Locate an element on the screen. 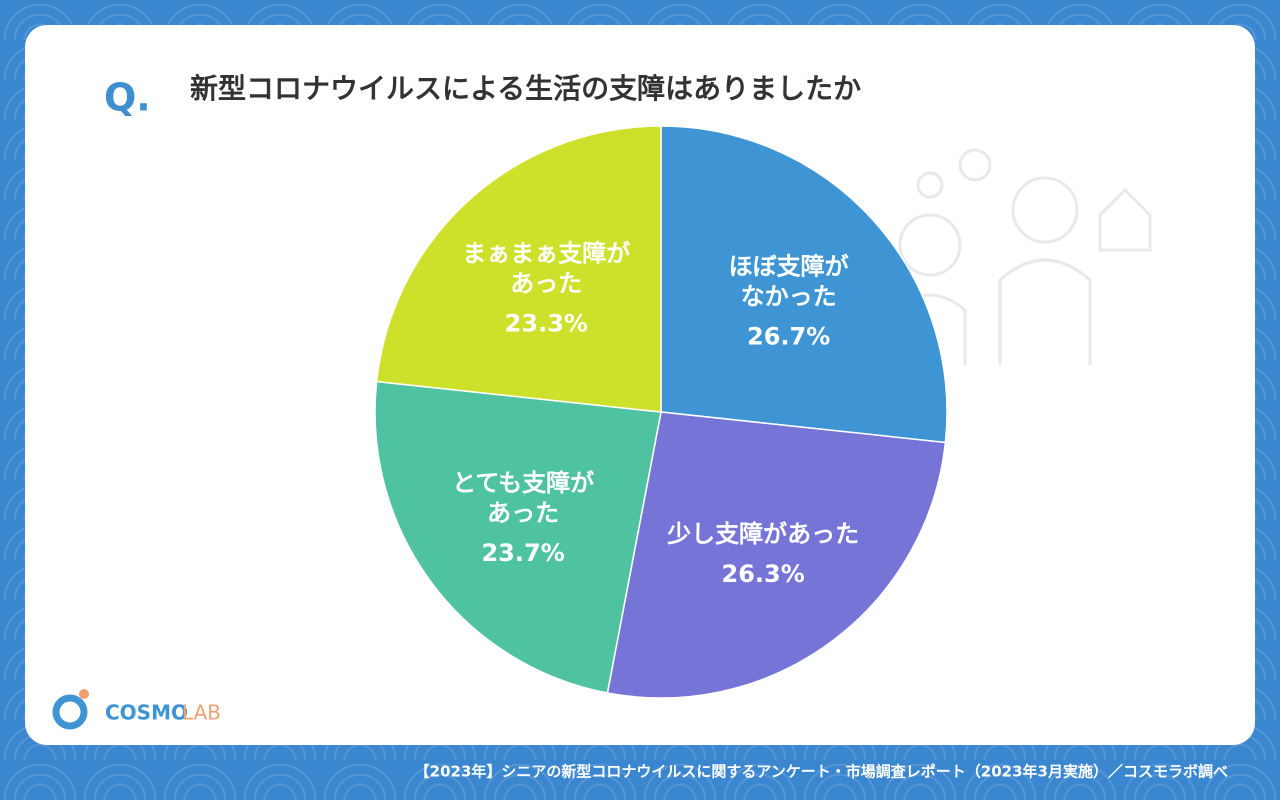 The height and width of the screenshot is (800, 1280). logo-icon is located at coordinates (70, 712).